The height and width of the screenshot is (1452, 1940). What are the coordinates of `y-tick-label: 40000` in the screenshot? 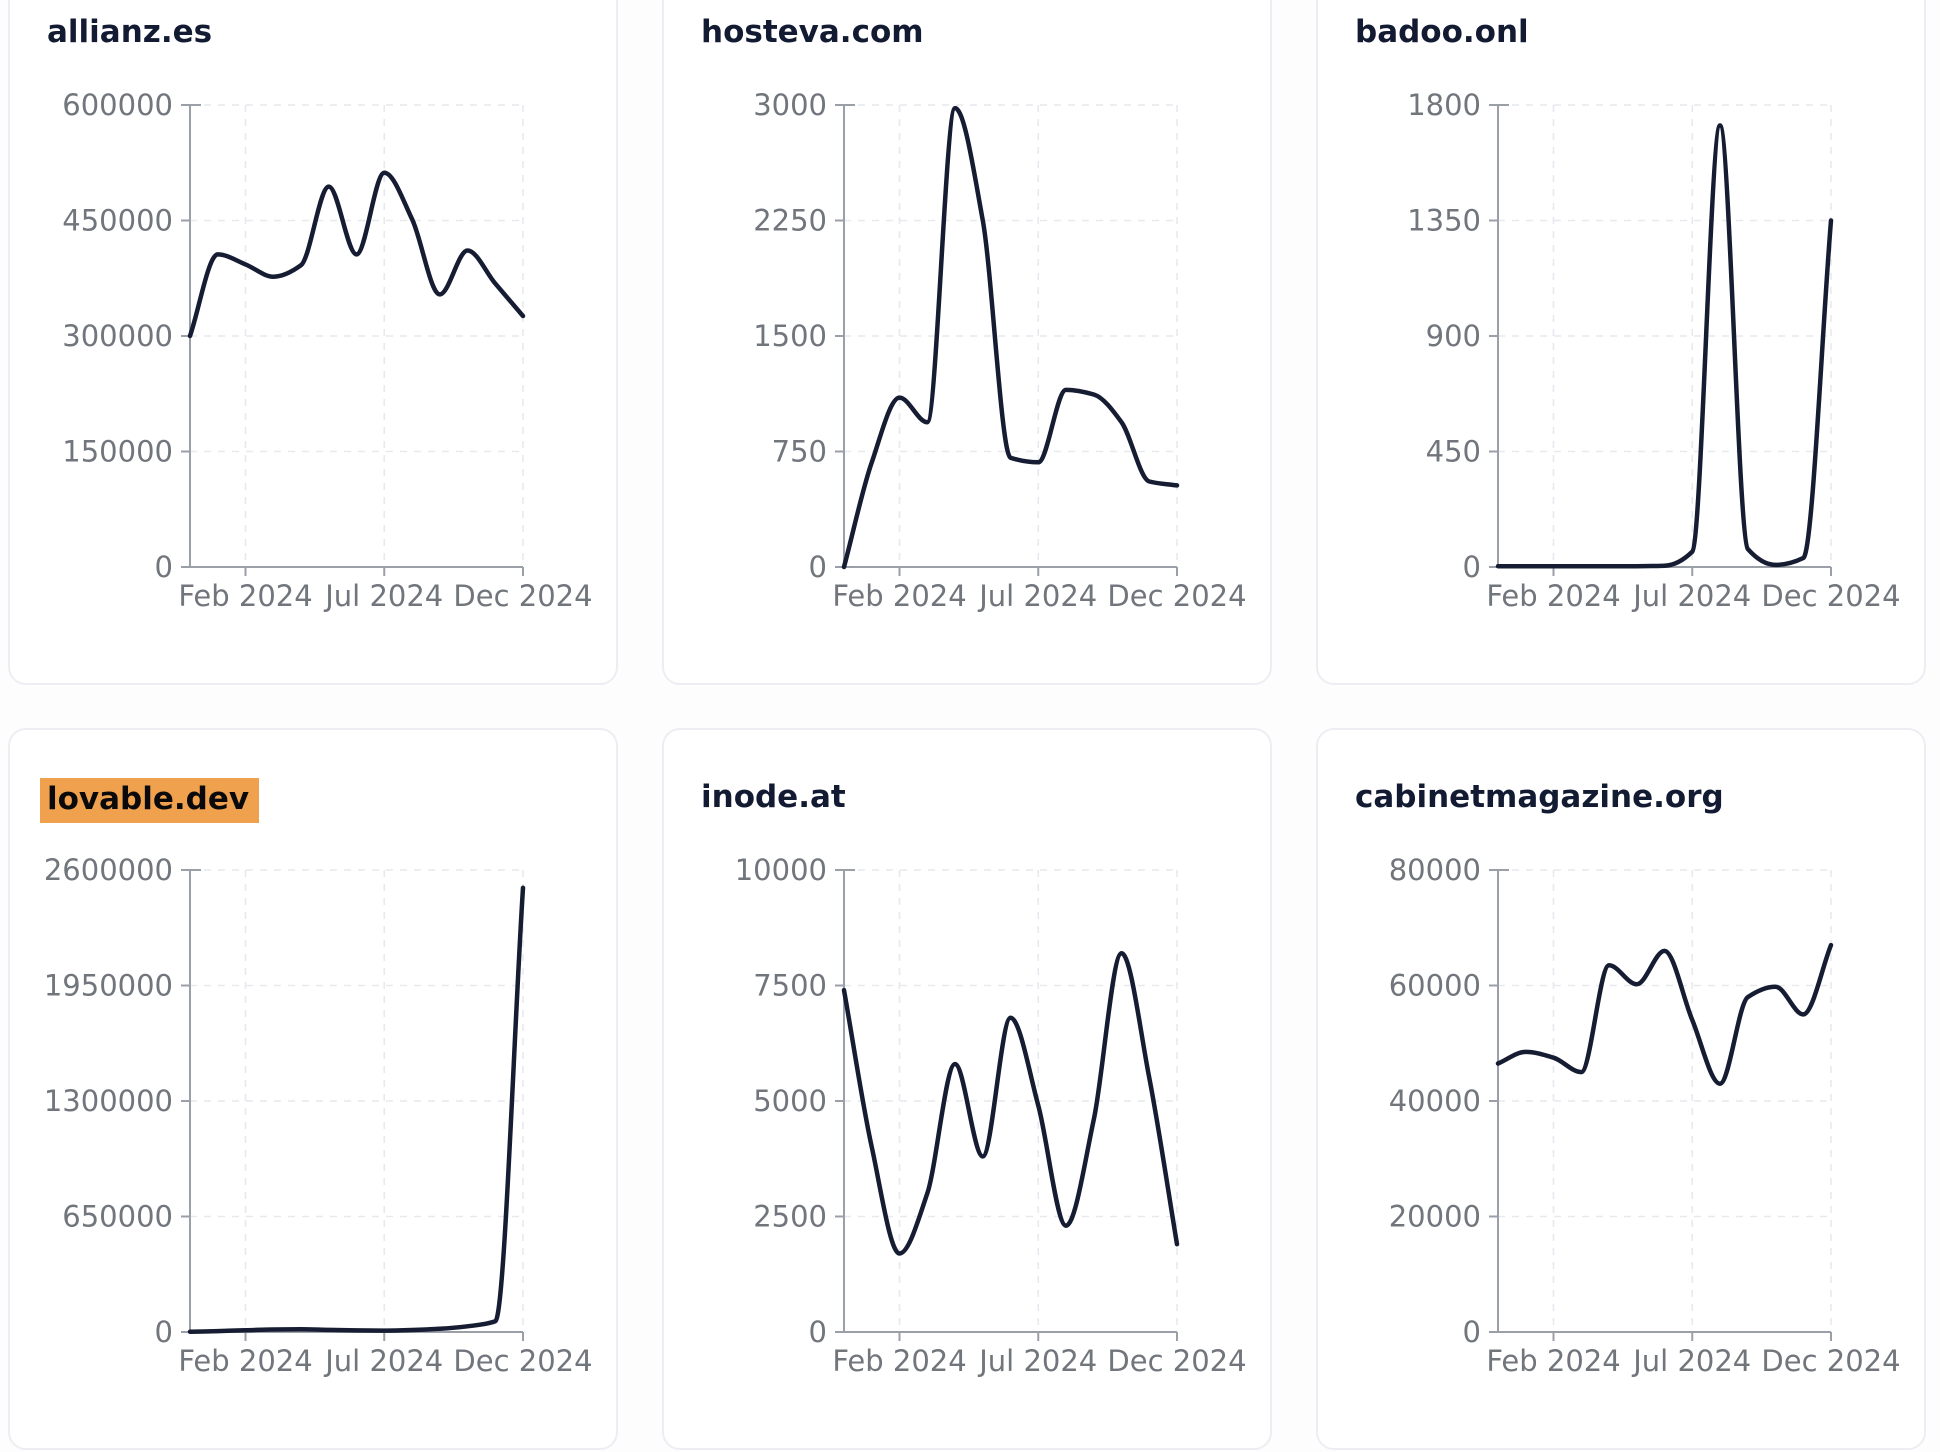 It's located at (1435, 1101).